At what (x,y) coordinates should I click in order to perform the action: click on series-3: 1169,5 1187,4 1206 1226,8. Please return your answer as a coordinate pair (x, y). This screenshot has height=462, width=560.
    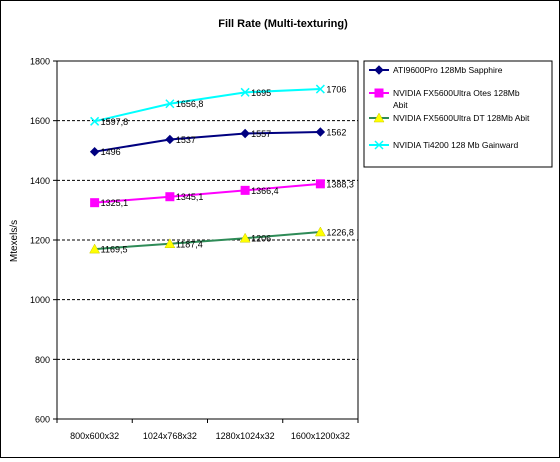
    Looking at the image, I should click on (221, 240).